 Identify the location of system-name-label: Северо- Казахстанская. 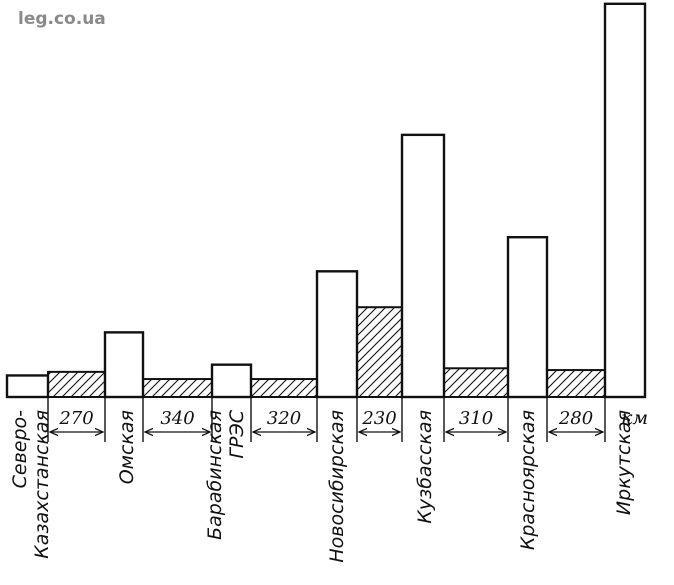
(31, 484).